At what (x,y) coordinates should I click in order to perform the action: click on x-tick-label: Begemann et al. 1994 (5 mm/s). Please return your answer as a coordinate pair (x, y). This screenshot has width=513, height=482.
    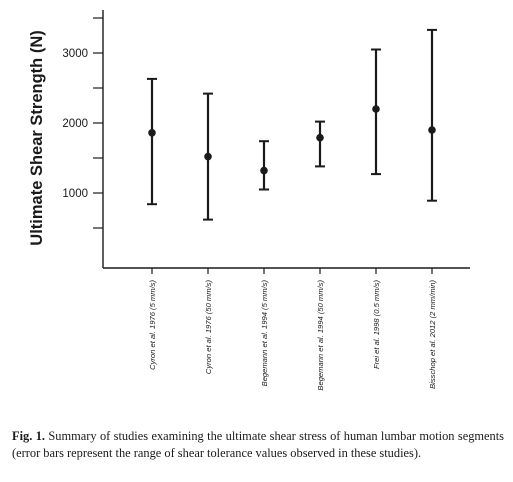
    Looking at the image, I should click on (264, 333).